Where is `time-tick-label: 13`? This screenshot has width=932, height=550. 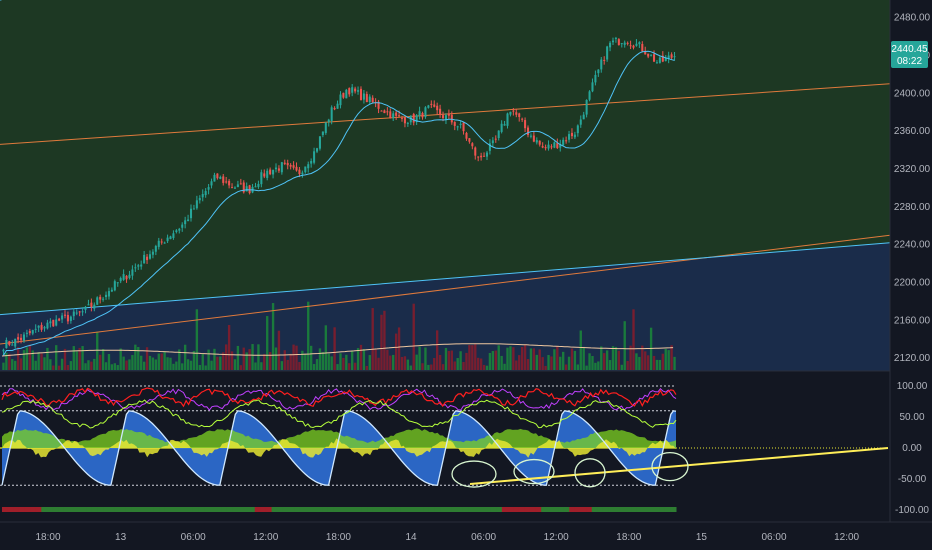 time-tick-label: 13 is located at coordinates (121, 537).